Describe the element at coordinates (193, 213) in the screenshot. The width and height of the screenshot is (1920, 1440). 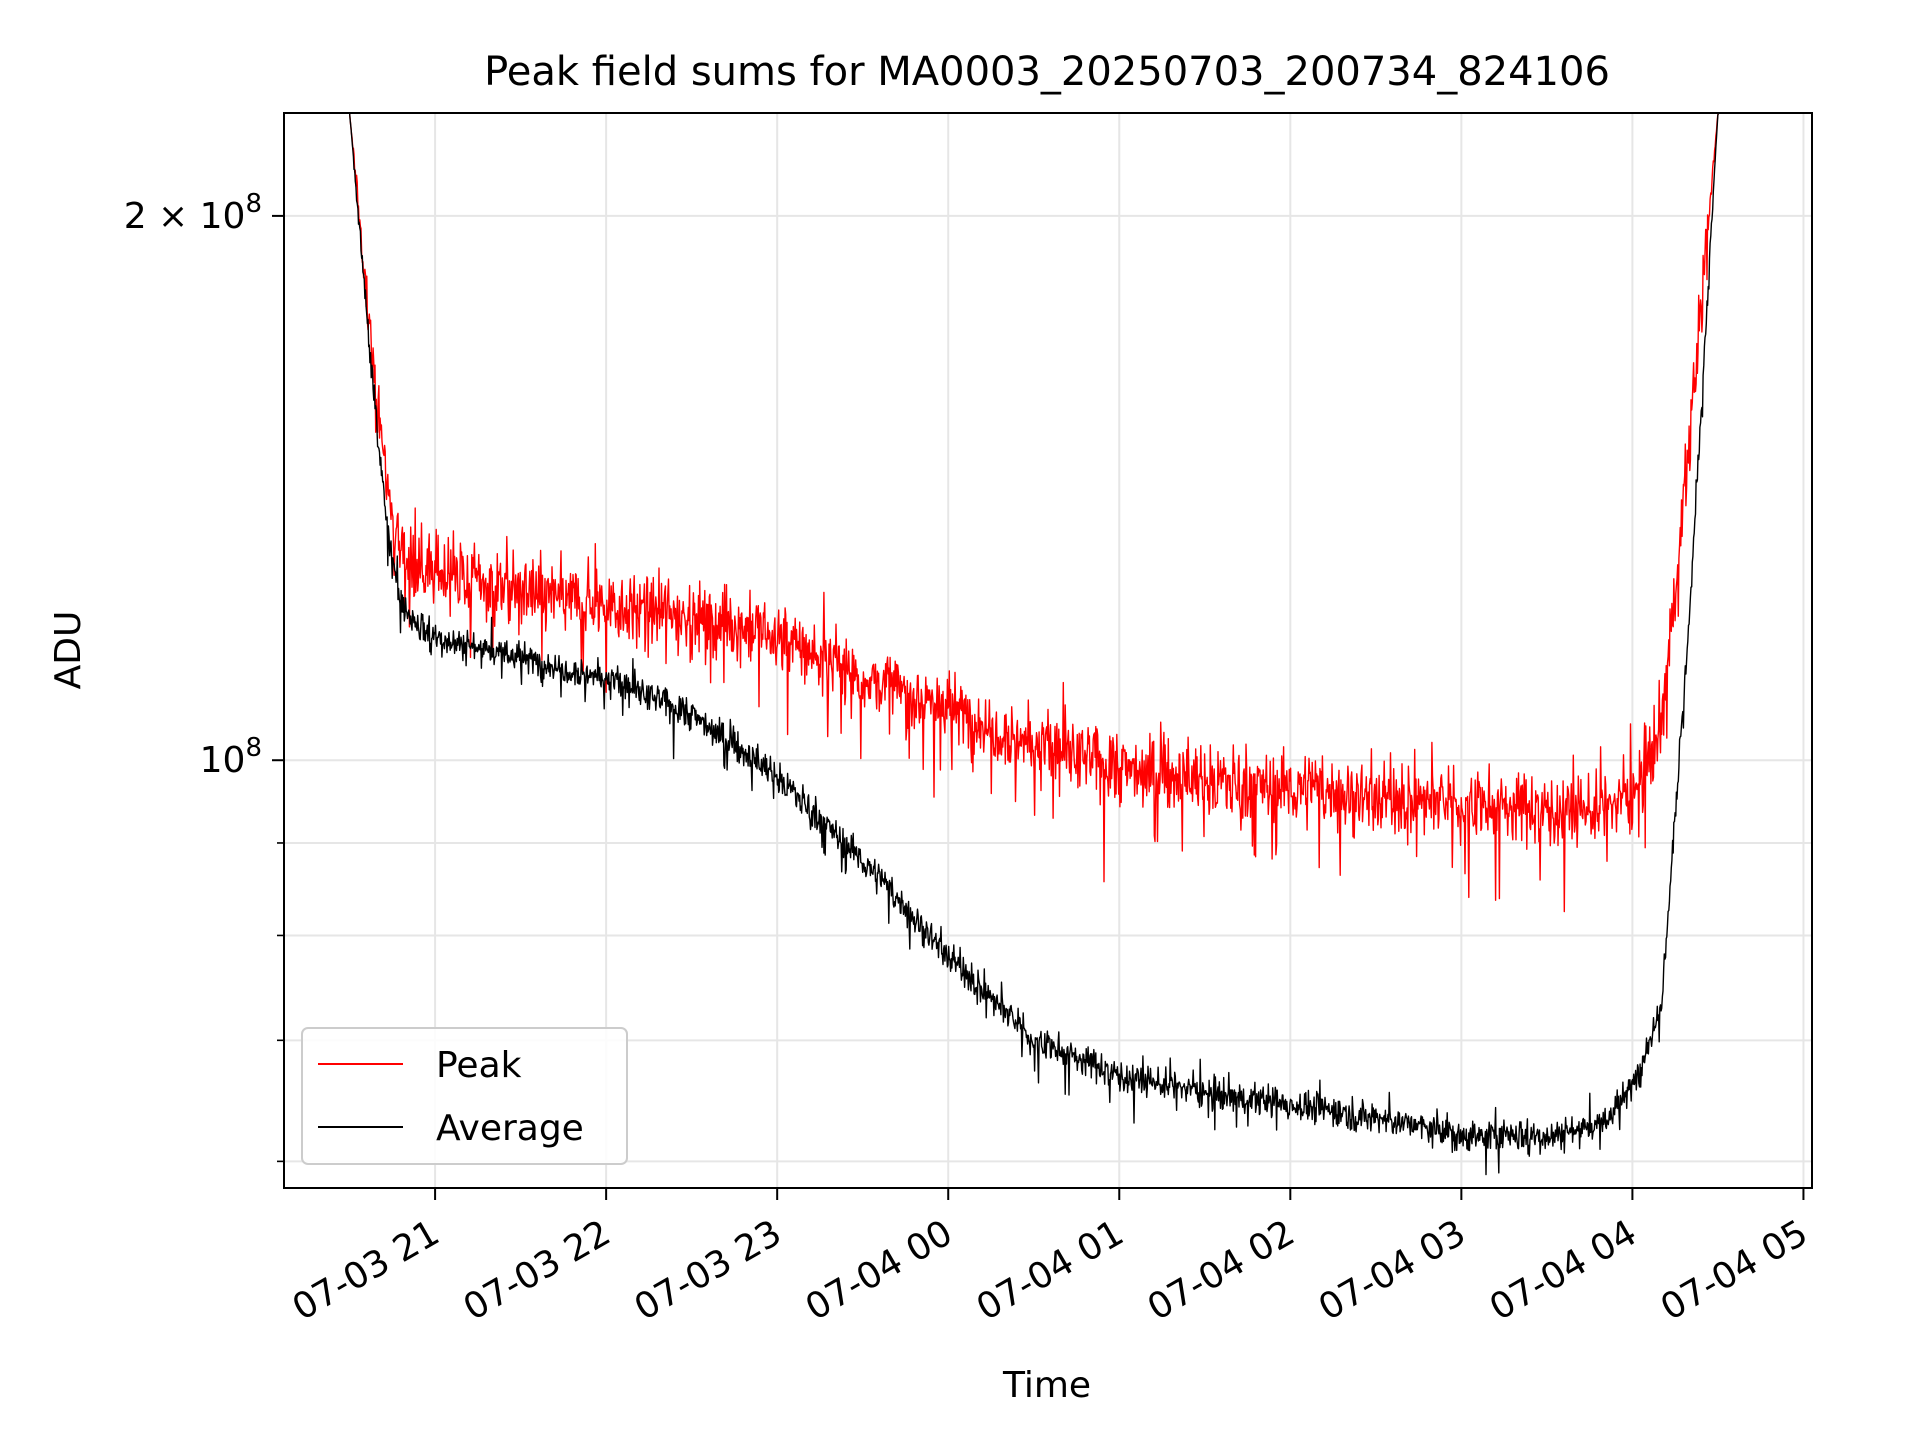
I see `y-tick-label: 2 × 108` at that location.